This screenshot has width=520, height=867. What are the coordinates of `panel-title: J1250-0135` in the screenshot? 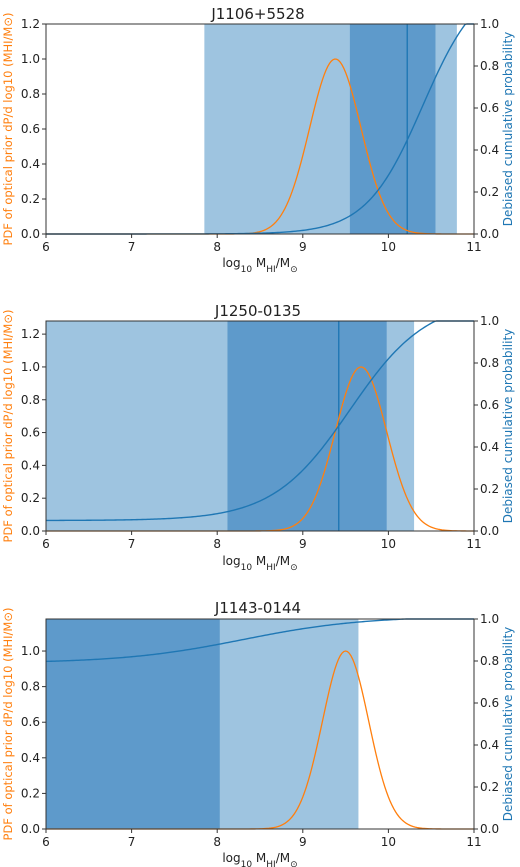 It's located at (257, 311).